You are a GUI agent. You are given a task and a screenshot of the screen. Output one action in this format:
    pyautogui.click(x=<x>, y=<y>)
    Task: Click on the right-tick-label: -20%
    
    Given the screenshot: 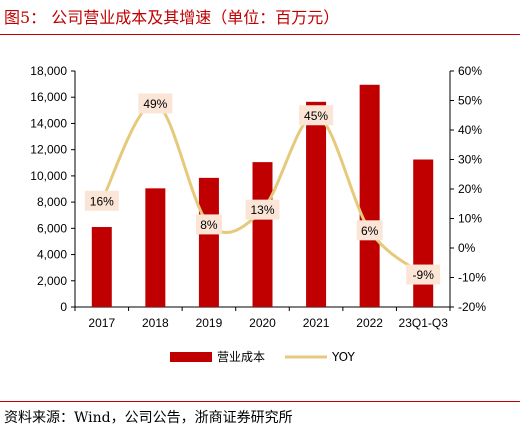 What is the action you would take?
    pyautogui.click(x=472, y=307)
    